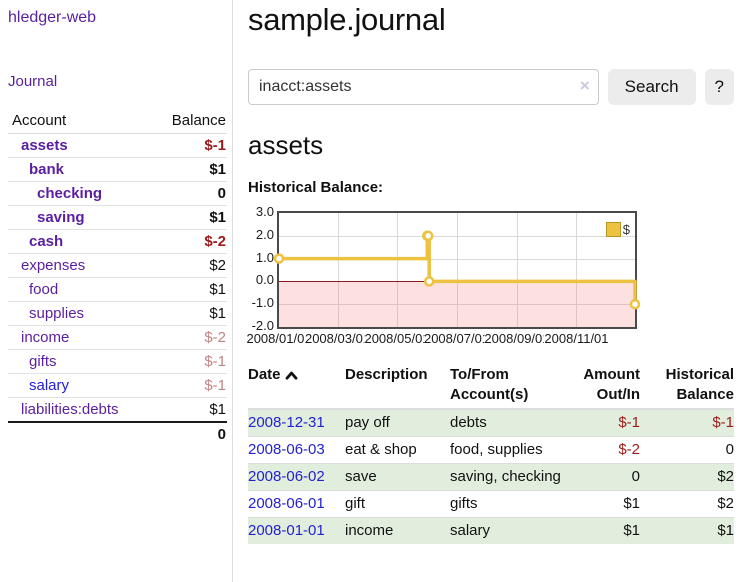  Describe the element at coordinates (117, 217) in the screenshot. I see `account-row: saving $1` at that location.